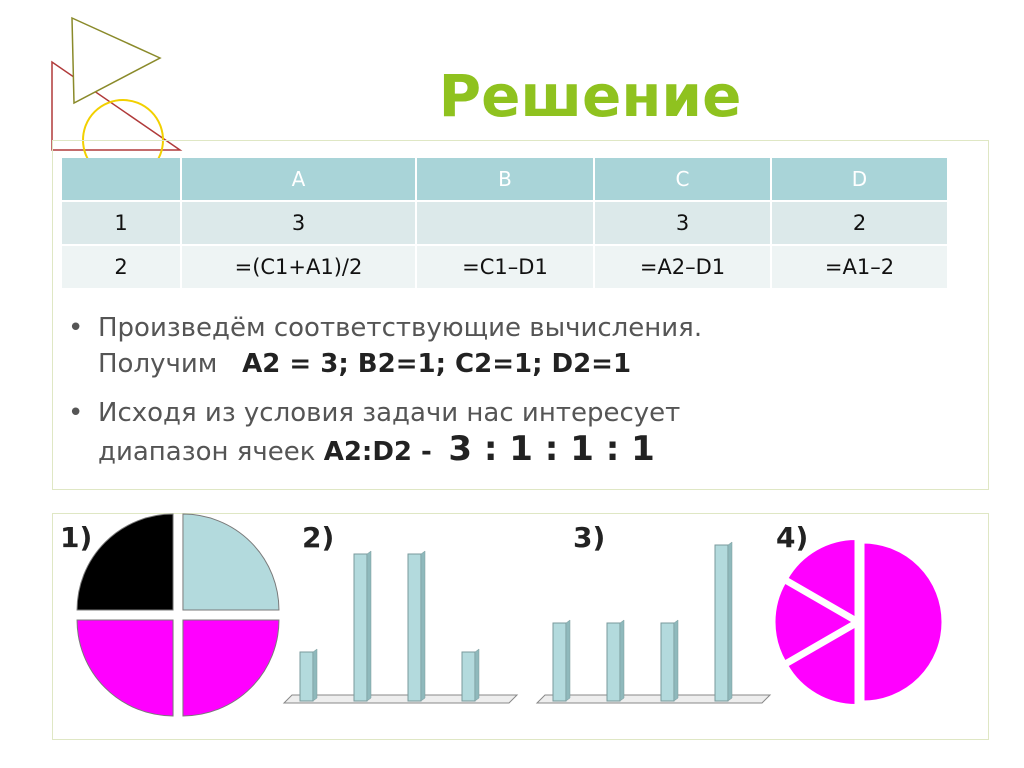  I want to click on option-label-2: 2), so click(318, 537).